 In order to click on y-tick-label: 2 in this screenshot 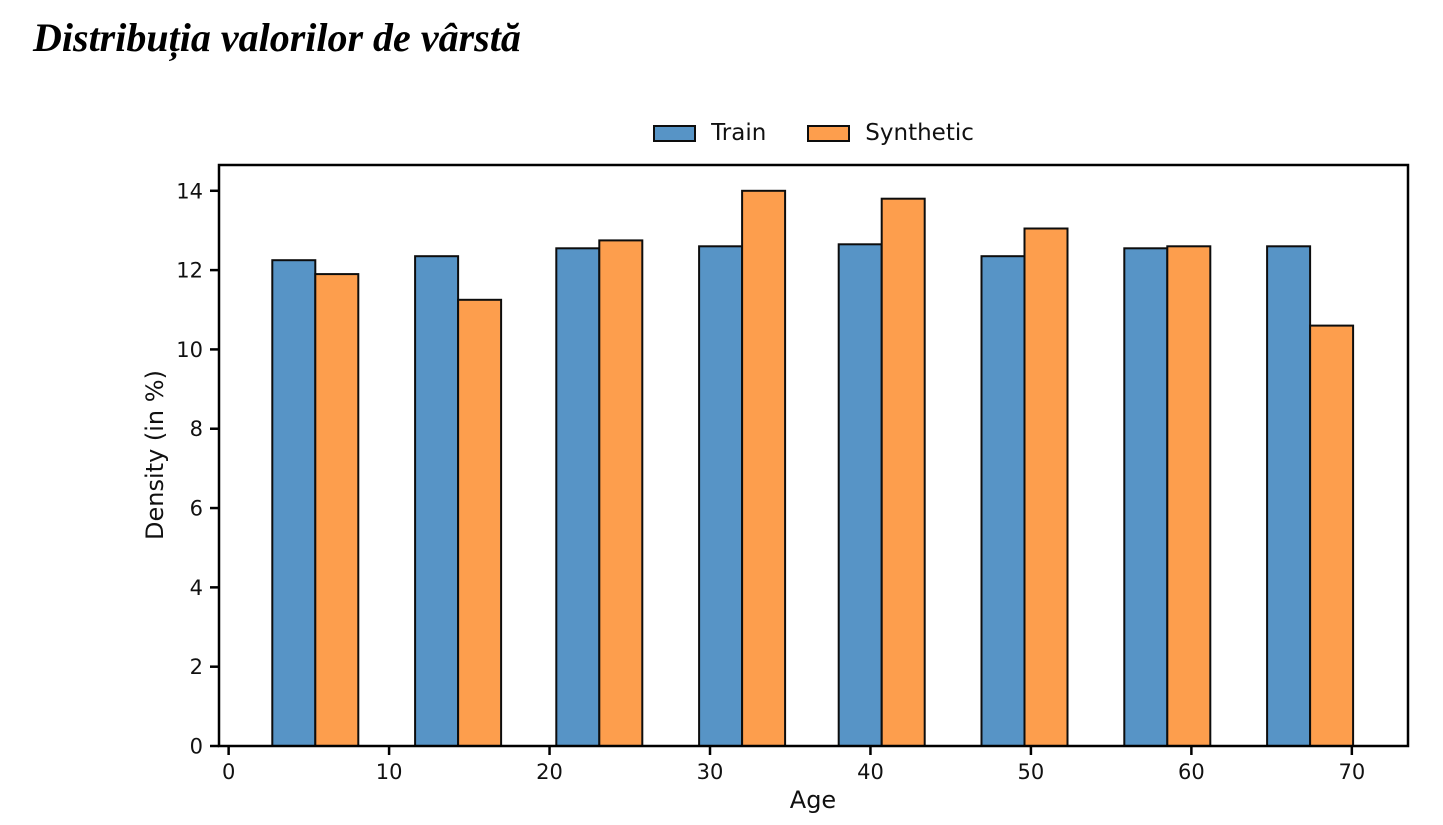, I will do `click(196, 667)`.